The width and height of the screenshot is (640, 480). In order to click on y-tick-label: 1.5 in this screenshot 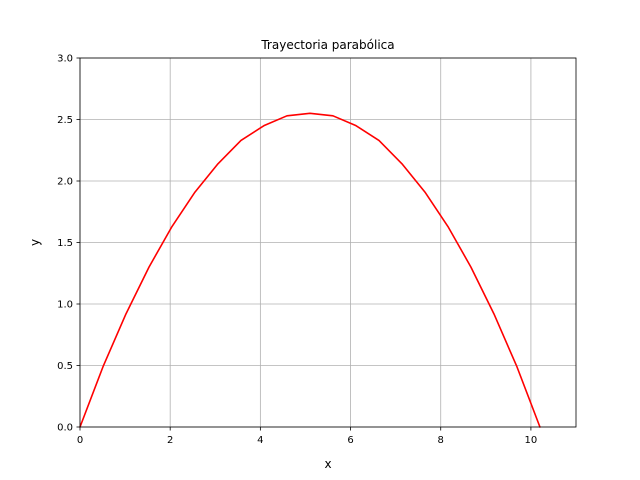, I will do `click(65, 243)`.